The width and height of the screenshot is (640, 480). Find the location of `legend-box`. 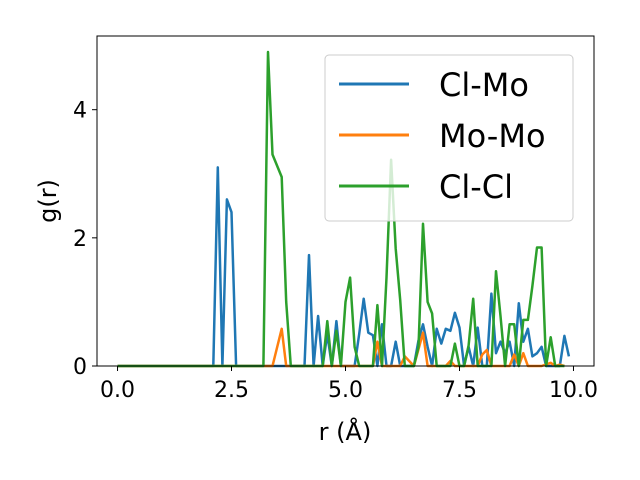

legend-box is located at coordinates (449, 138).